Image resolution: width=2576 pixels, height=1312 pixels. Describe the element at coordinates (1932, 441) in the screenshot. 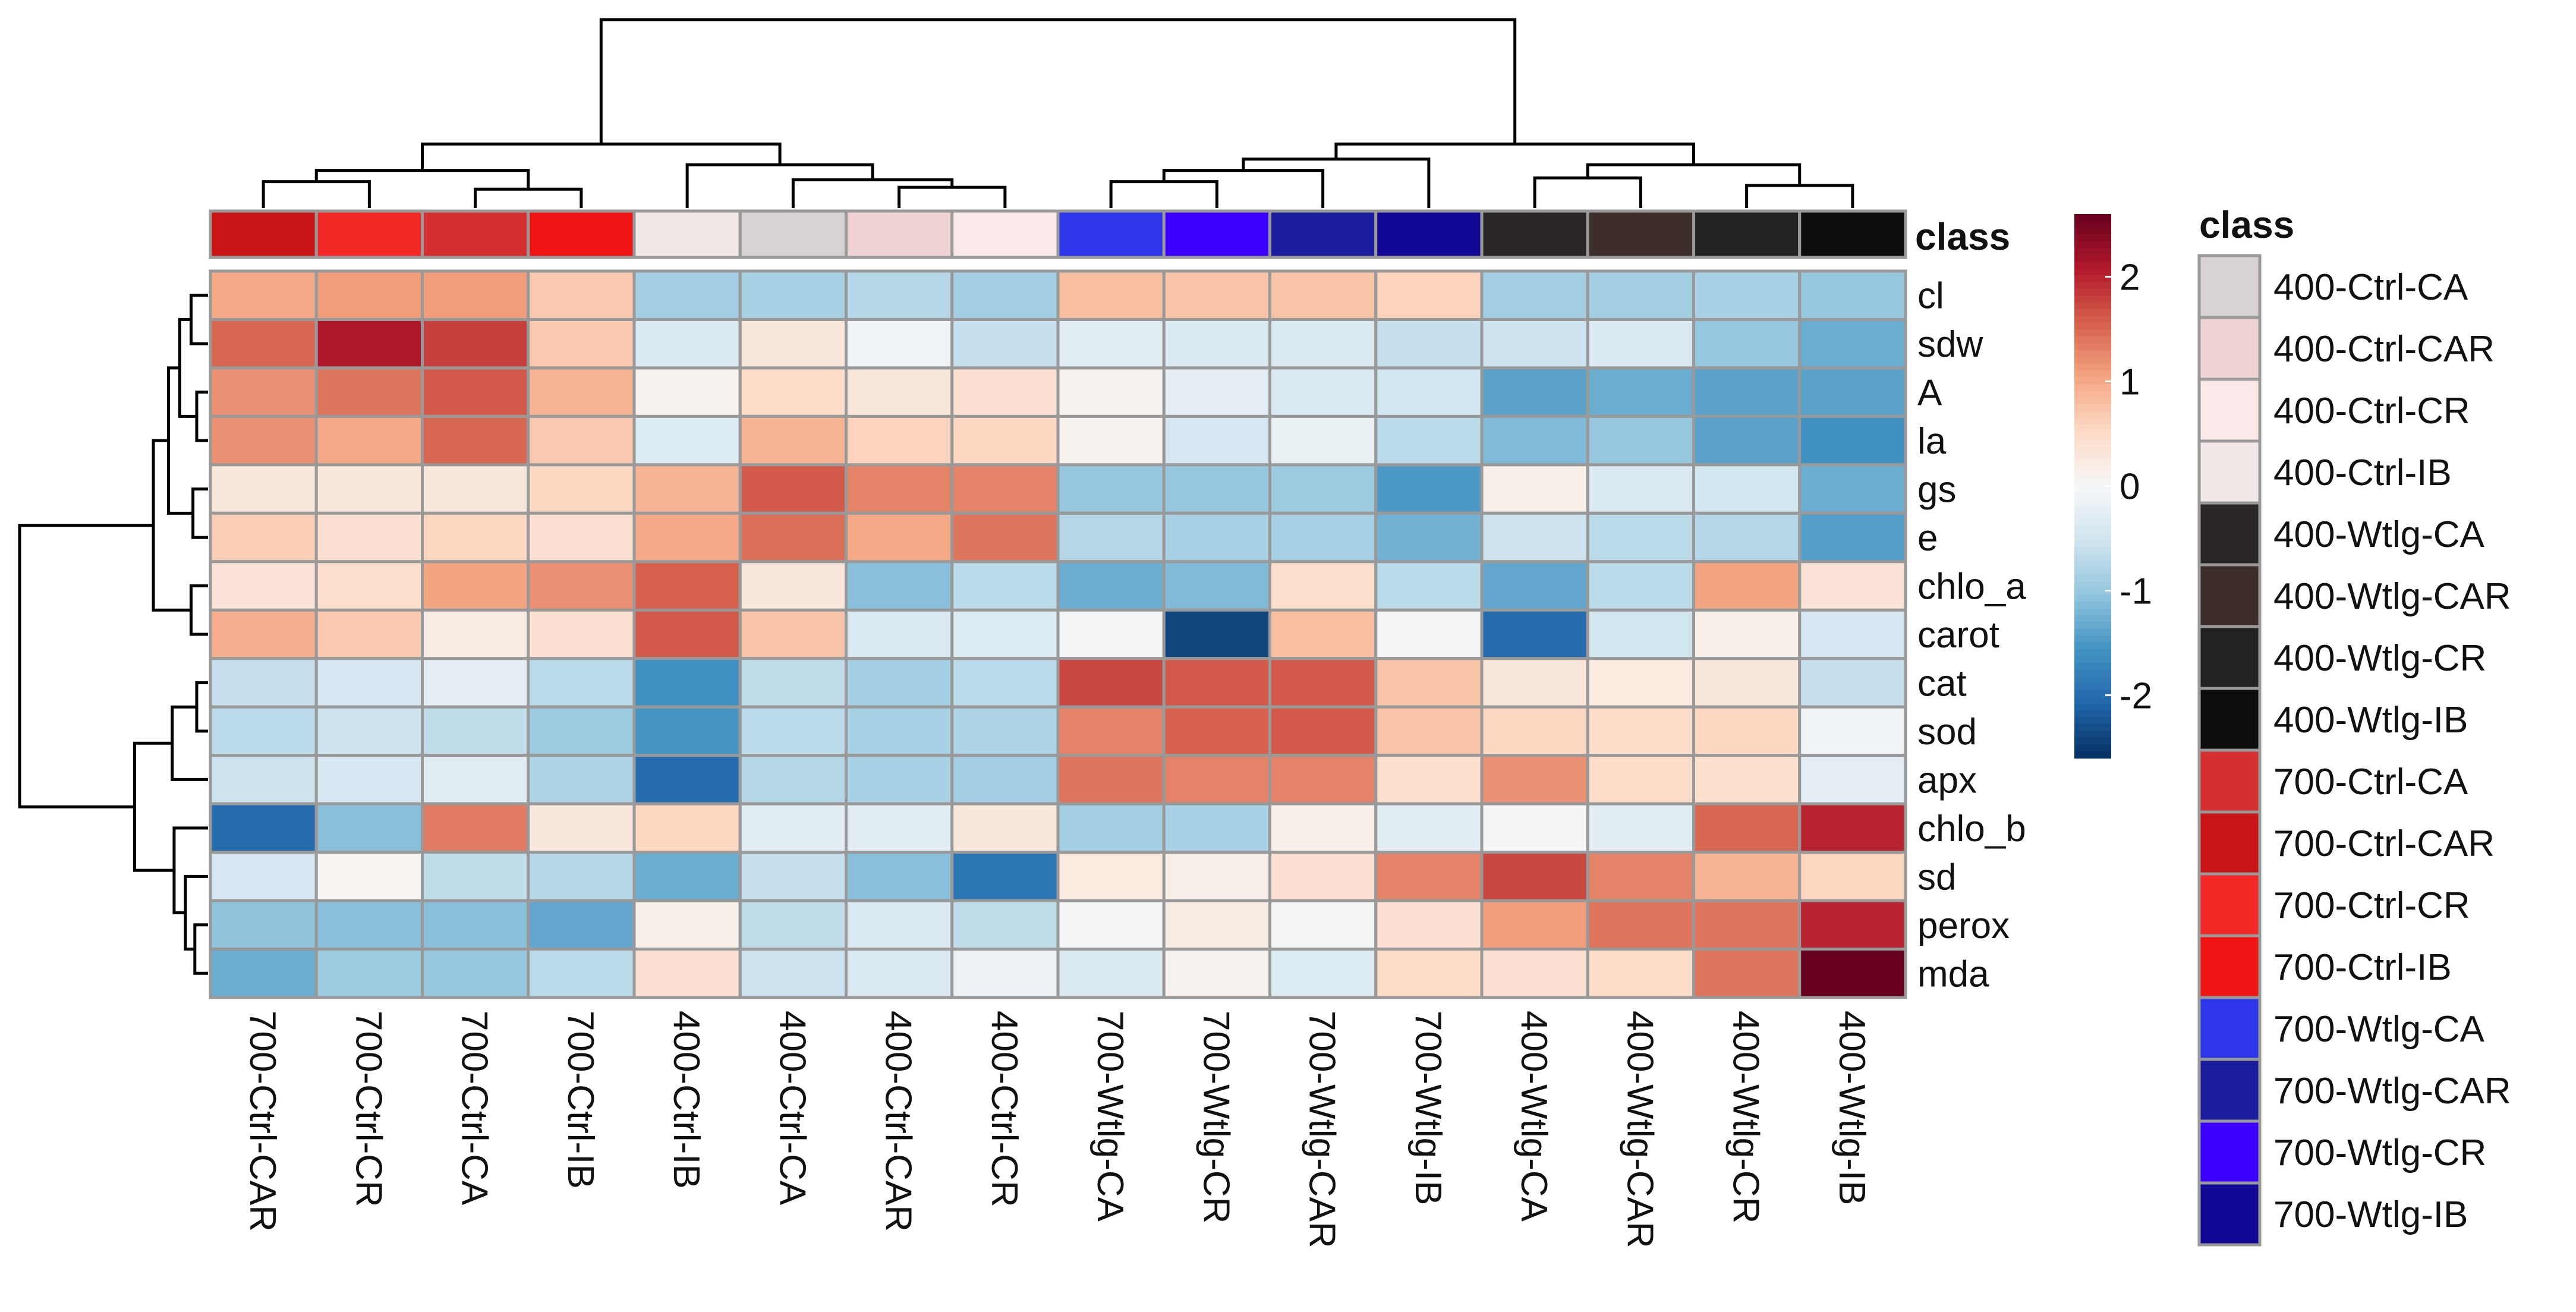

I see `row-label: la` at that location.